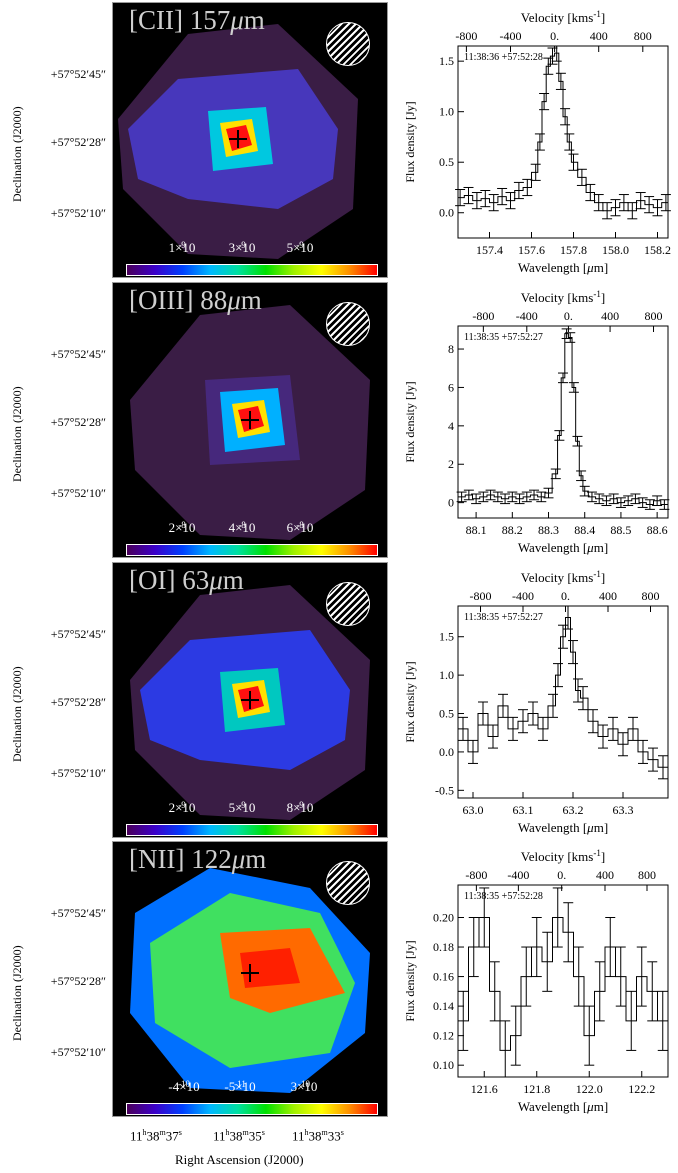  Describe the element at coordinates (236, 1136) in the screenshot. I see `ra-minutes: 38` at that location.